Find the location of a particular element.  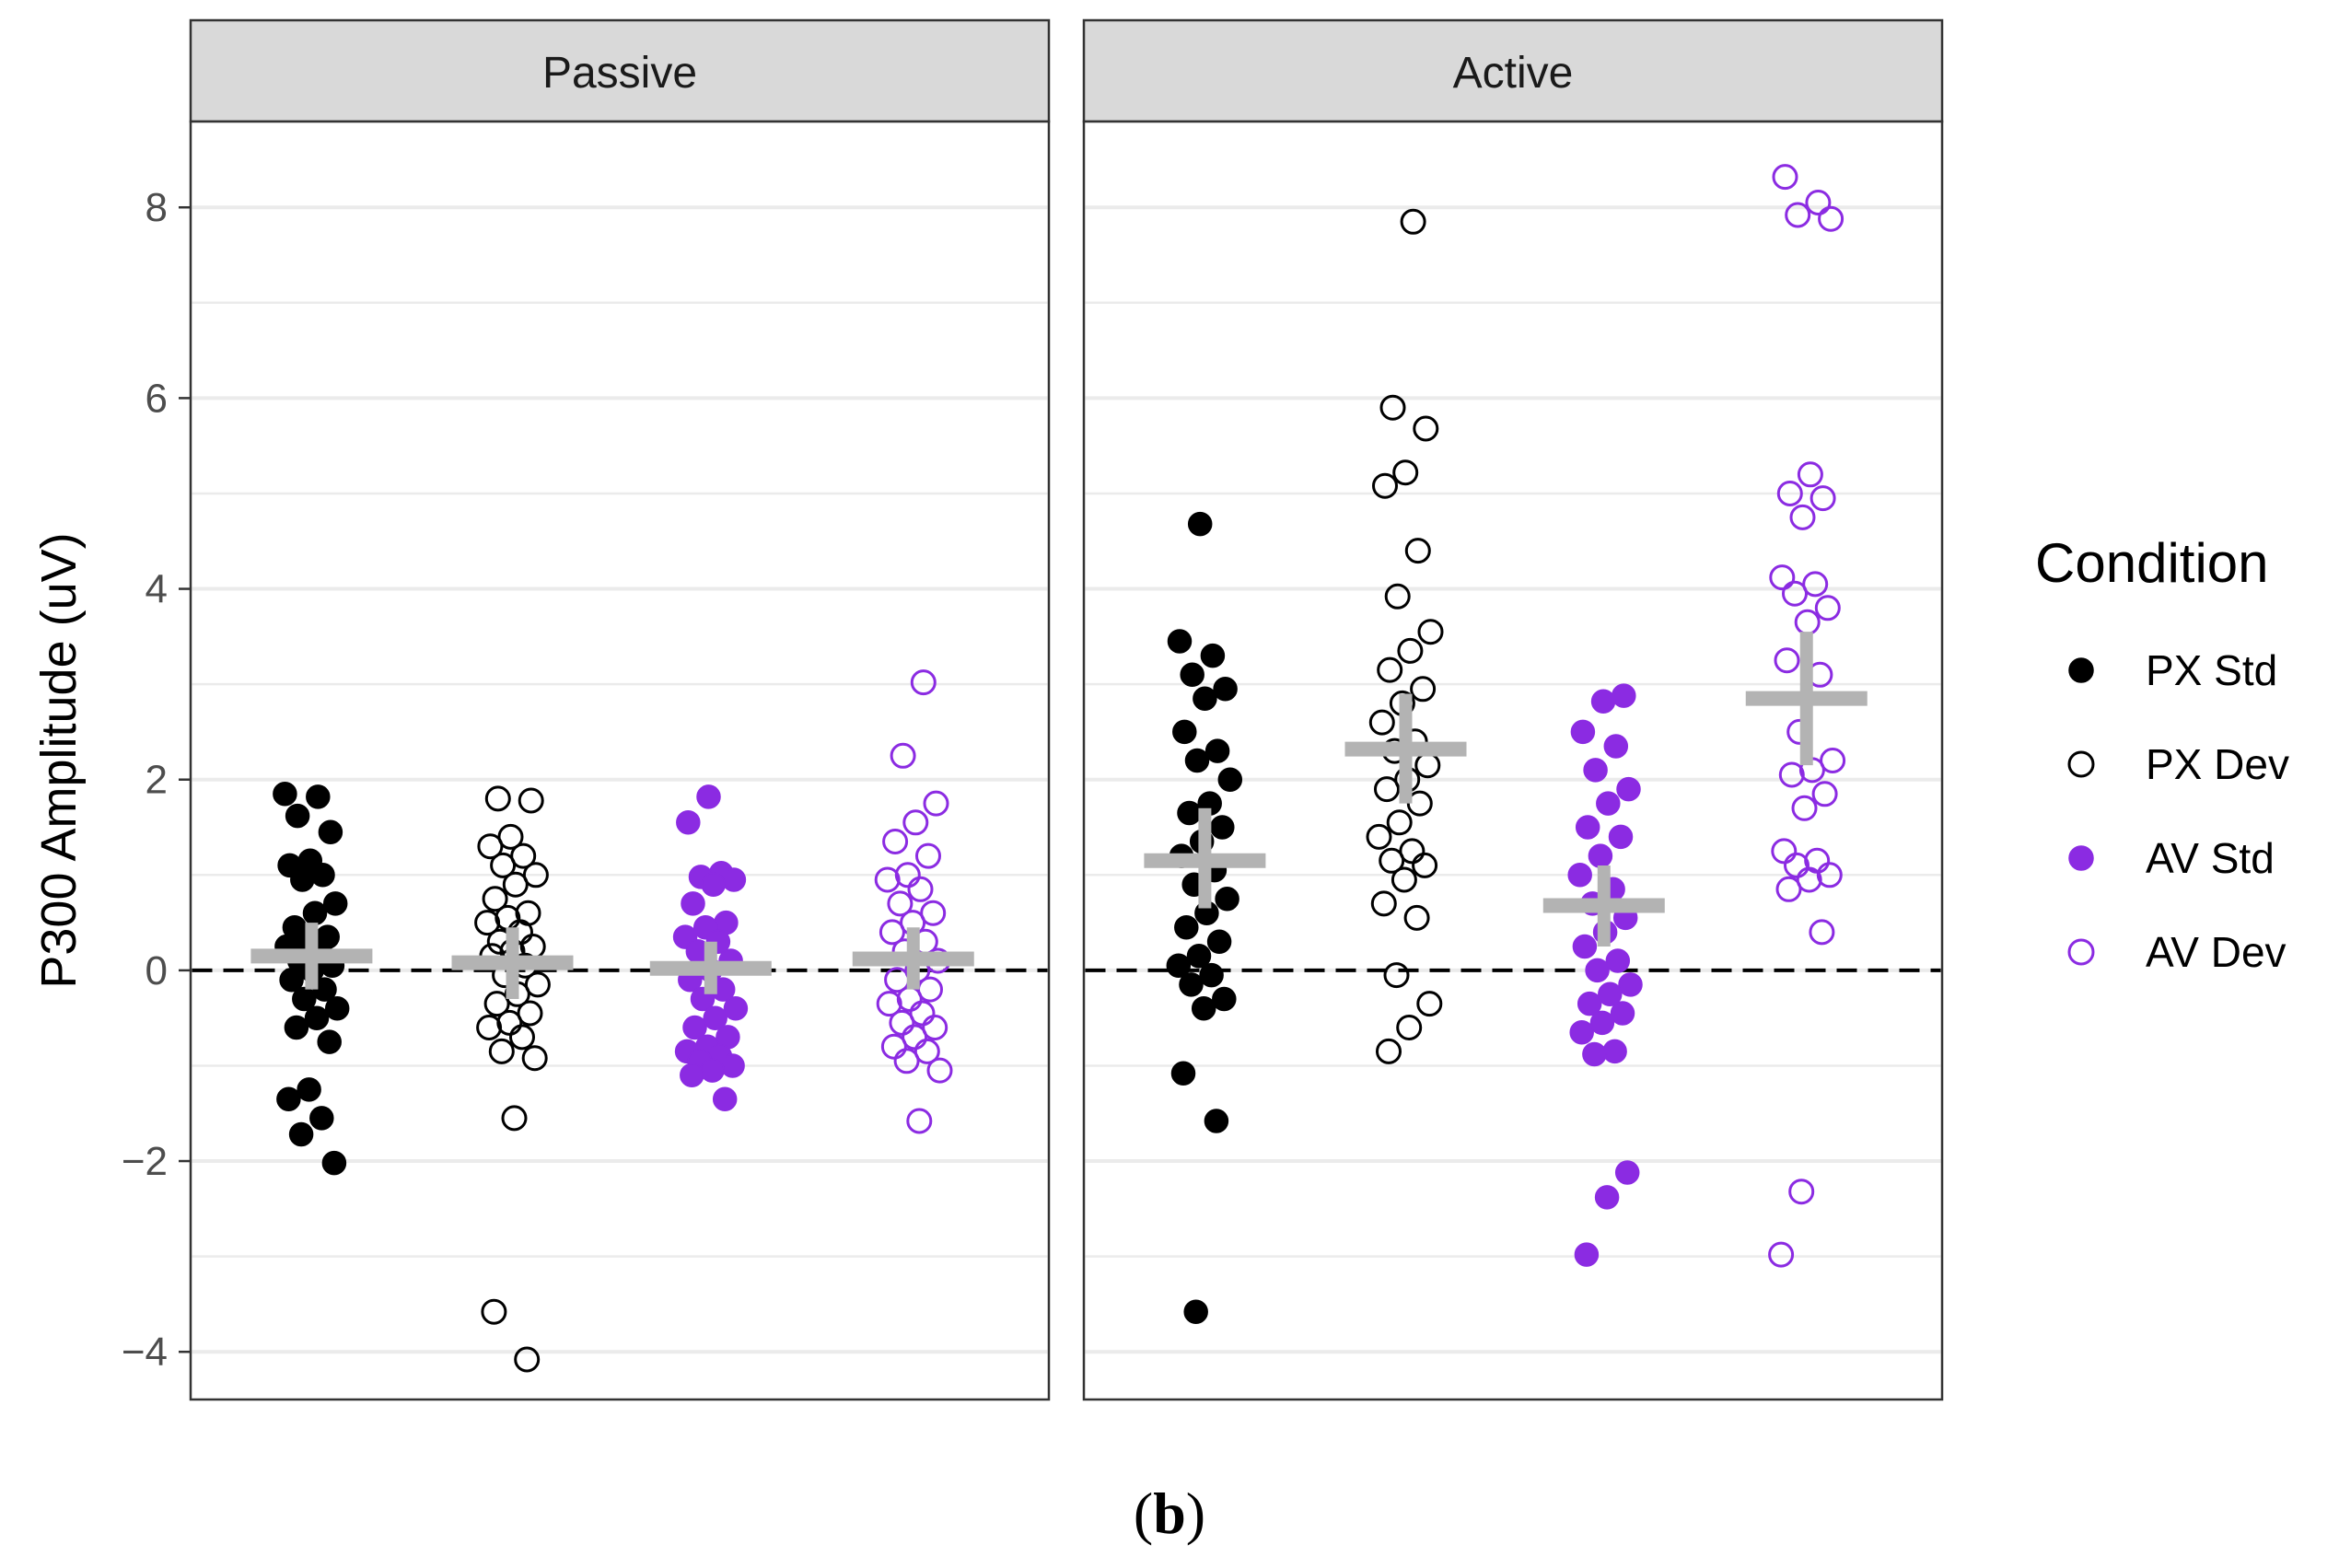

strip-label-passive: Passive is located at coordinates (619, 73).